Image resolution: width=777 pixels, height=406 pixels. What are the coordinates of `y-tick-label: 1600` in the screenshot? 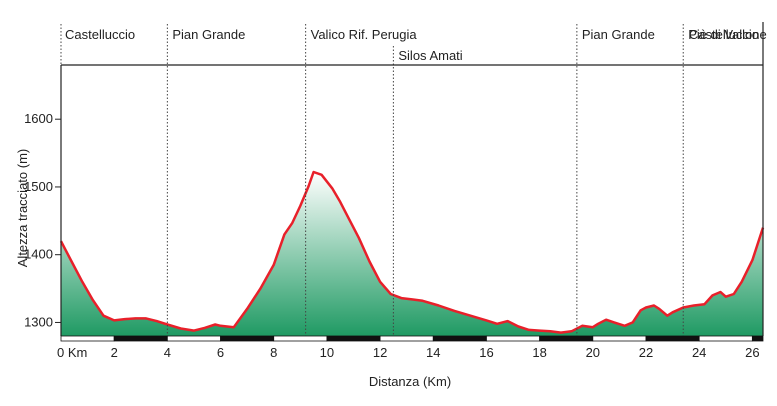 It's located at (38, 118).